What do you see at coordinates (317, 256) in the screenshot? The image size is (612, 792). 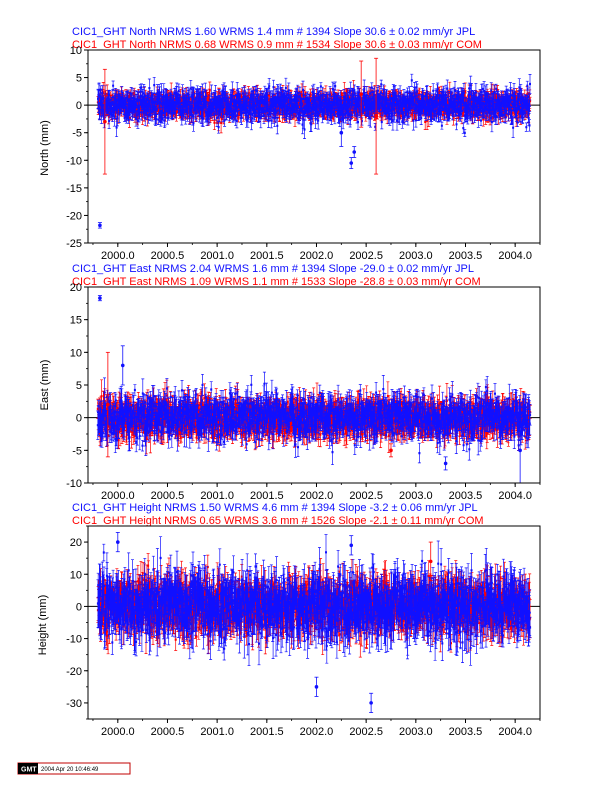 I see `north-xtick-label-4: 2002.0` at bounding box center [317, 256].